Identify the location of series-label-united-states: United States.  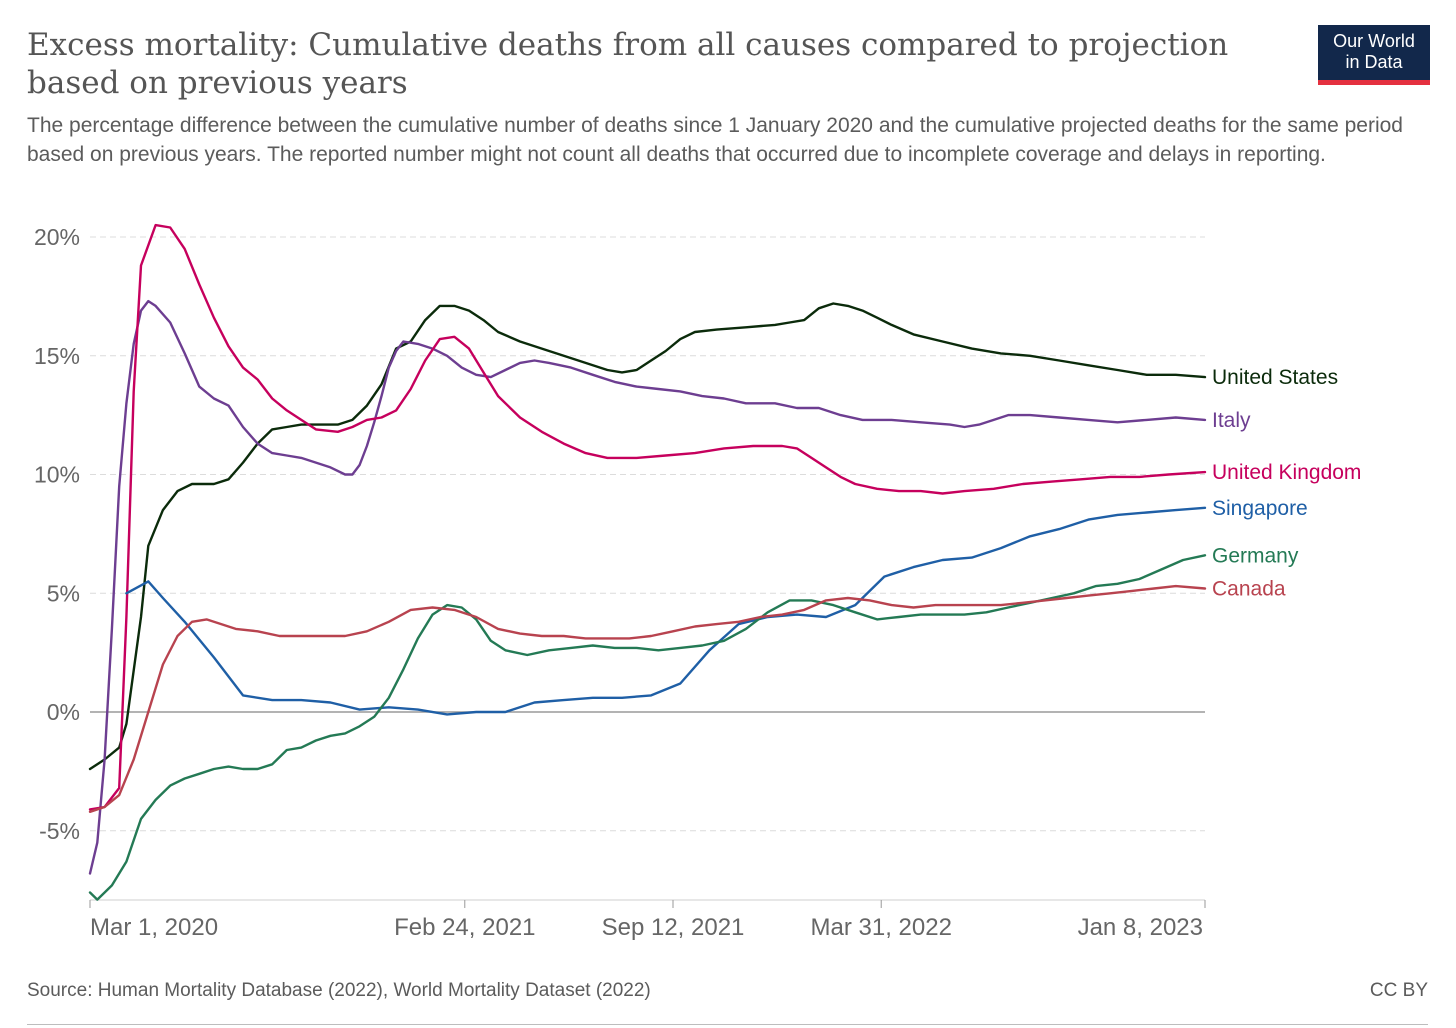
(1275, 377).